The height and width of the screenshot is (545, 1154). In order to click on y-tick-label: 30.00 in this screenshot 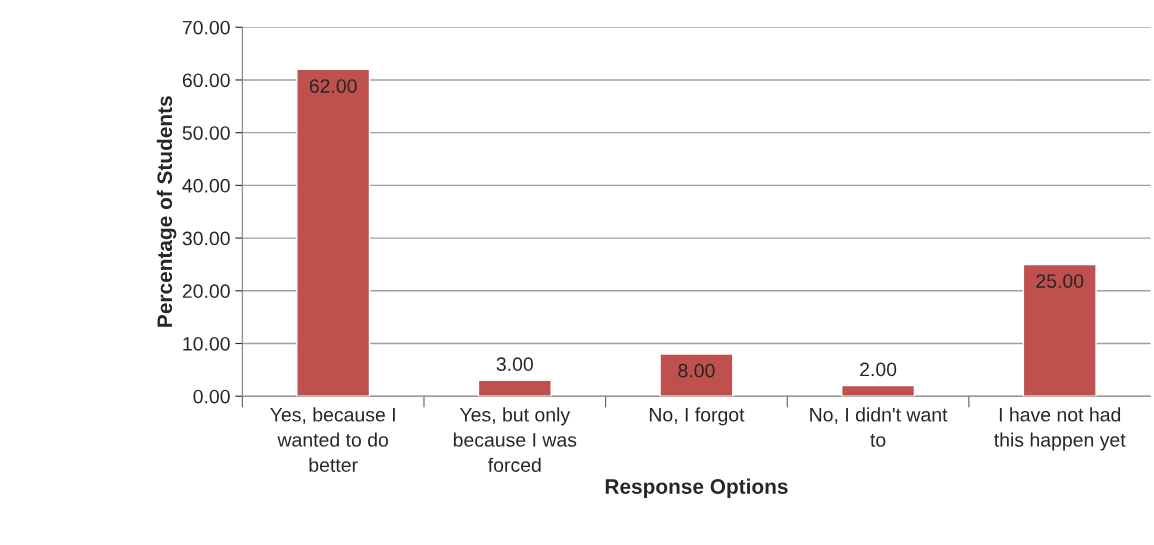, I will do `click(206, 238)`.